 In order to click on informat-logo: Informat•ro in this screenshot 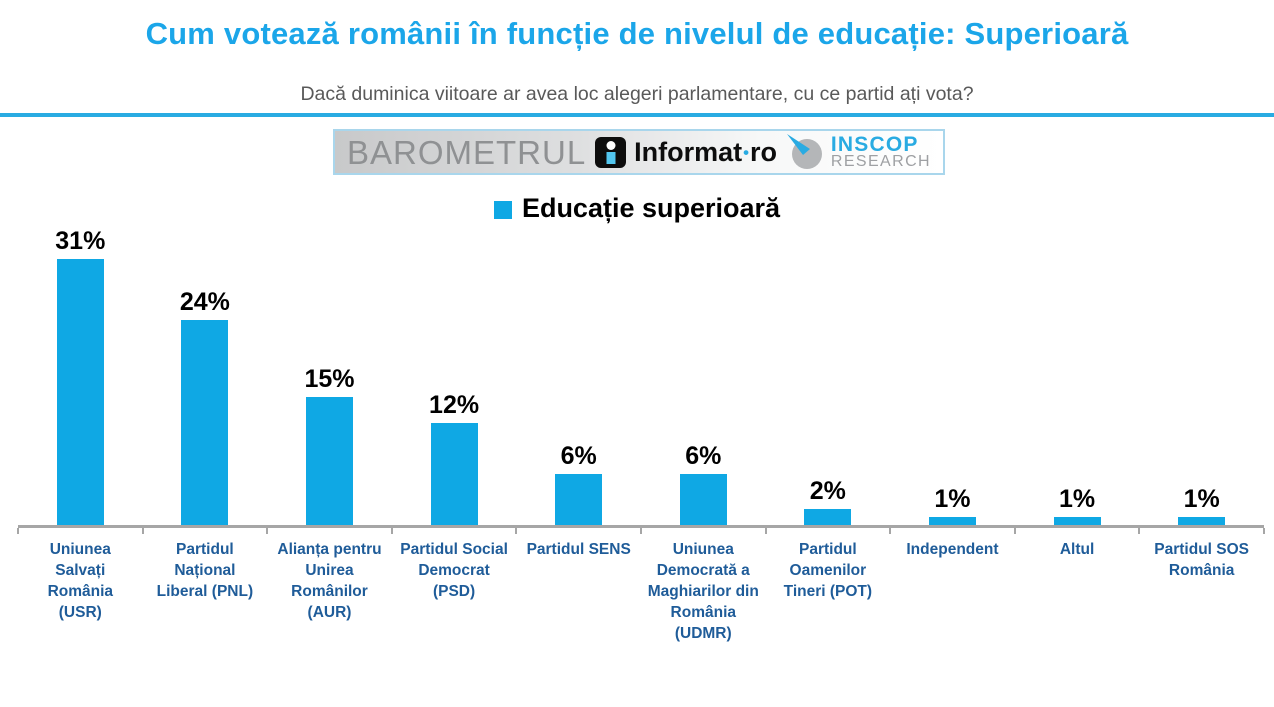, I will do `click(686, 152)`.